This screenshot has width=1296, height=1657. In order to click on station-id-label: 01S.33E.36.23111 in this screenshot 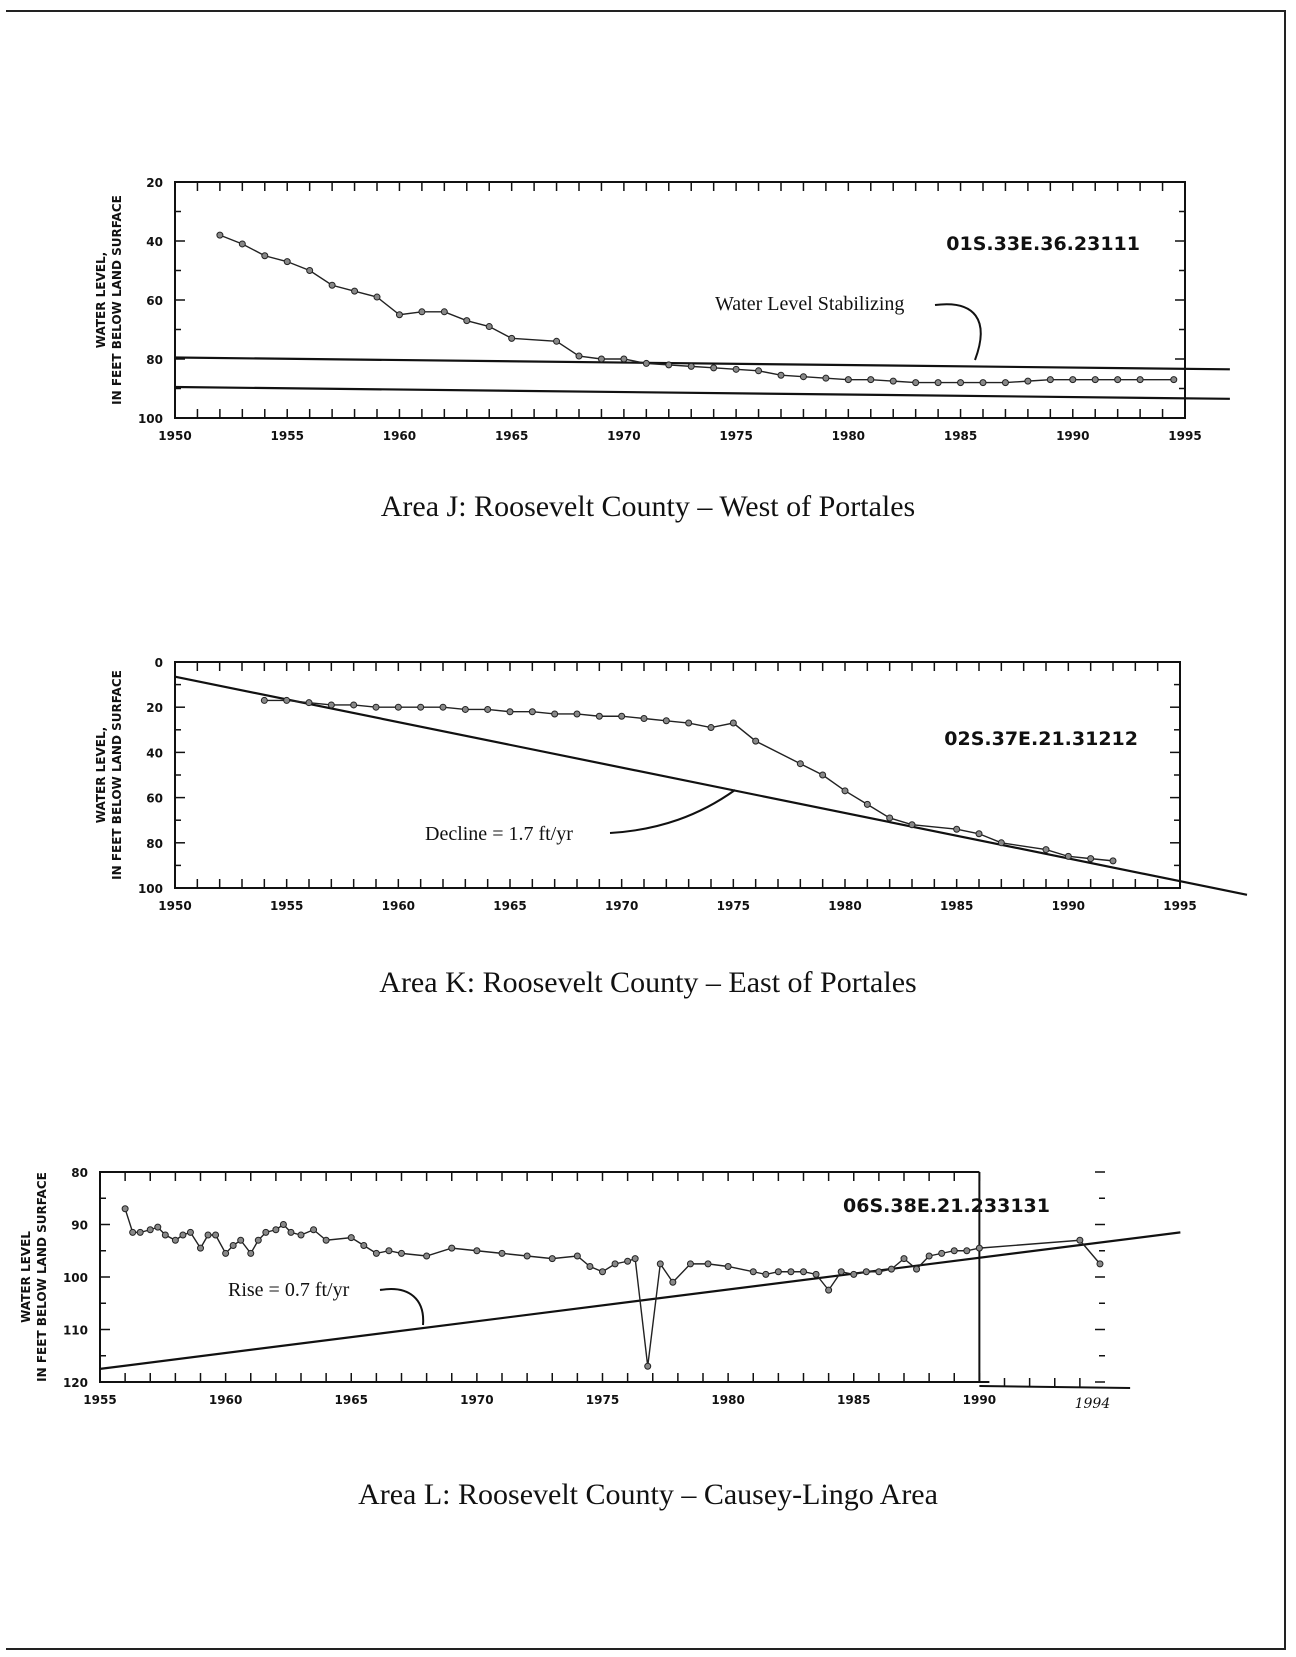, I will do `click(1043, 244)`.